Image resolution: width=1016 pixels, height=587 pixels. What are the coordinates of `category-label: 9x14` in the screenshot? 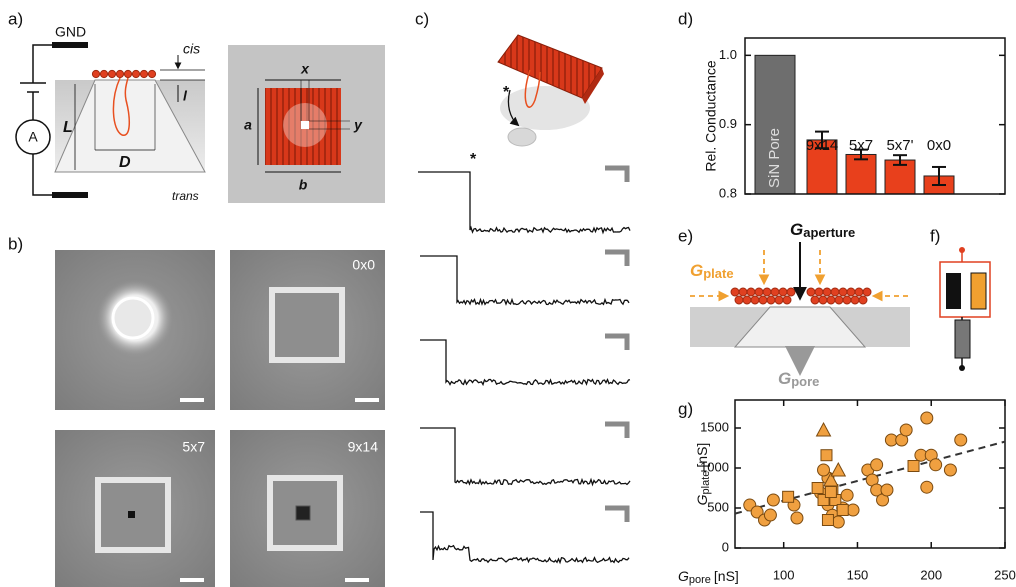 It's located at (822, 145).